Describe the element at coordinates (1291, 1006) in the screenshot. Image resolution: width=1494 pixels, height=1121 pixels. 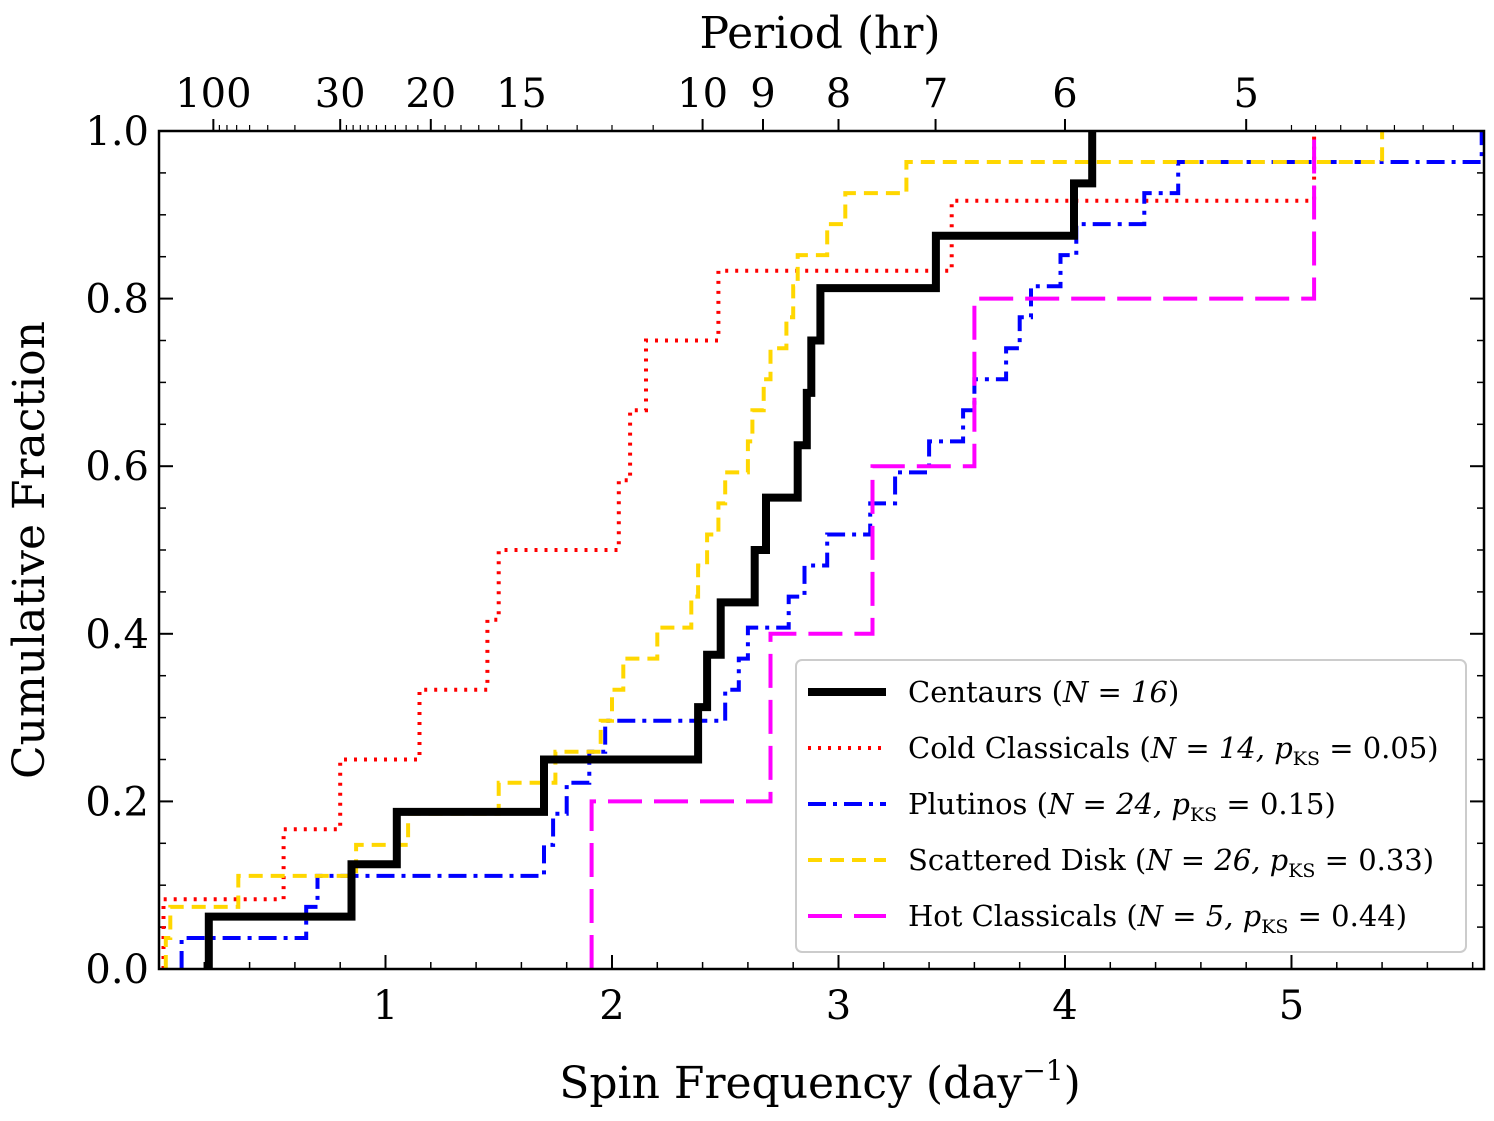
I see `x-tick-label: 5` at that location.